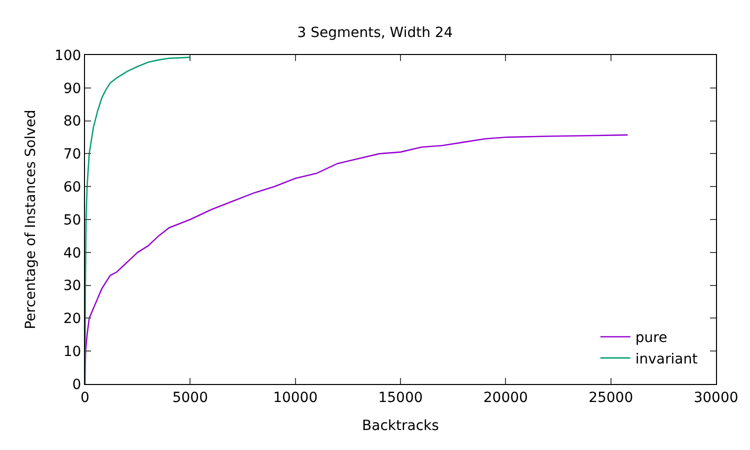  What do you see at coordinates (190, 398) in the screenshot?
I see `x-tick-label: 5000` at bounding box center [190, 398].